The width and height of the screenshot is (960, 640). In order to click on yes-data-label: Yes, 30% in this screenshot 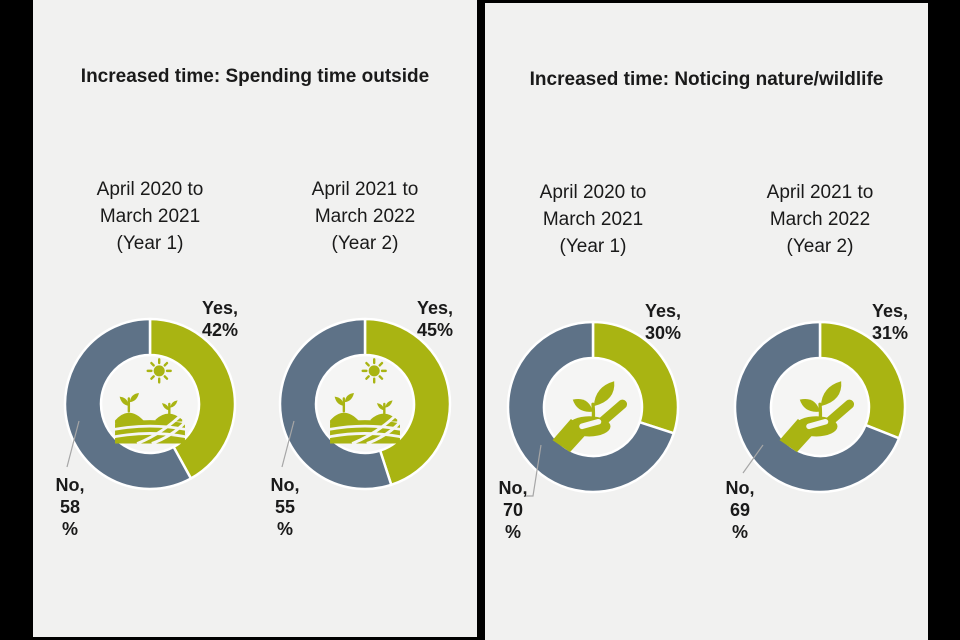, I will do `click(663, 322)`.